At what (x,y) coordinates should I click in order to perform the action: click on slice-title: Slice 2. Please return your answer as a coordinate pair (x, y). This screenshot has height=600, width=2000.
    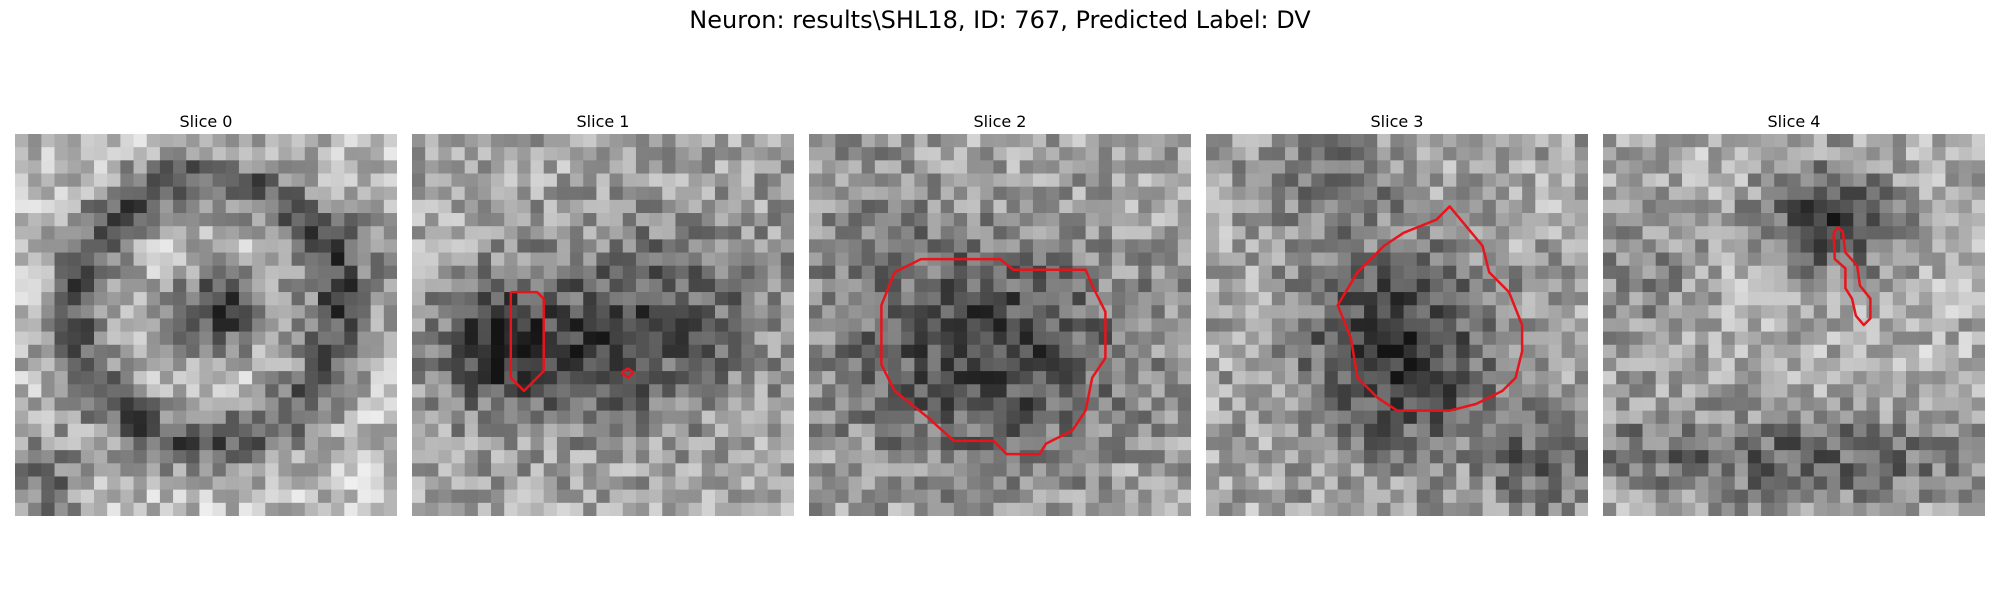
    Looking at the image, I should click on (1000, 121).